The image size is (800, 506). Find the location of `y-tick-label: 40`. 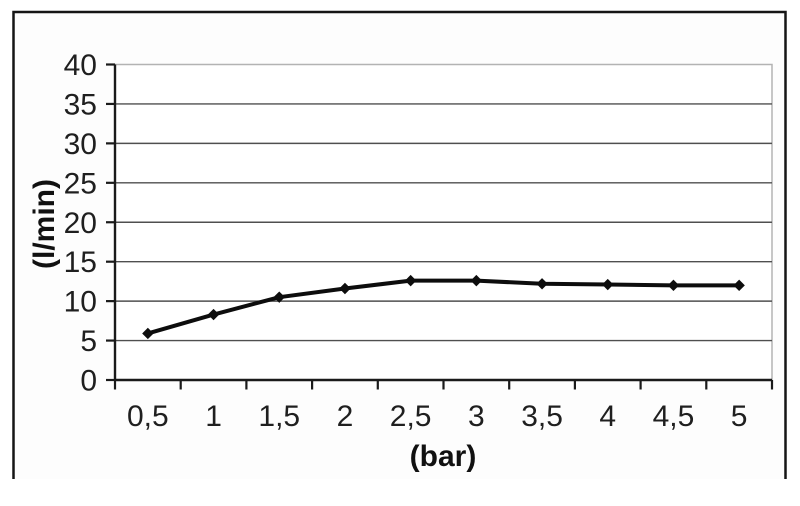

y-tick-label: 40 is located at coordinates (80, 65).